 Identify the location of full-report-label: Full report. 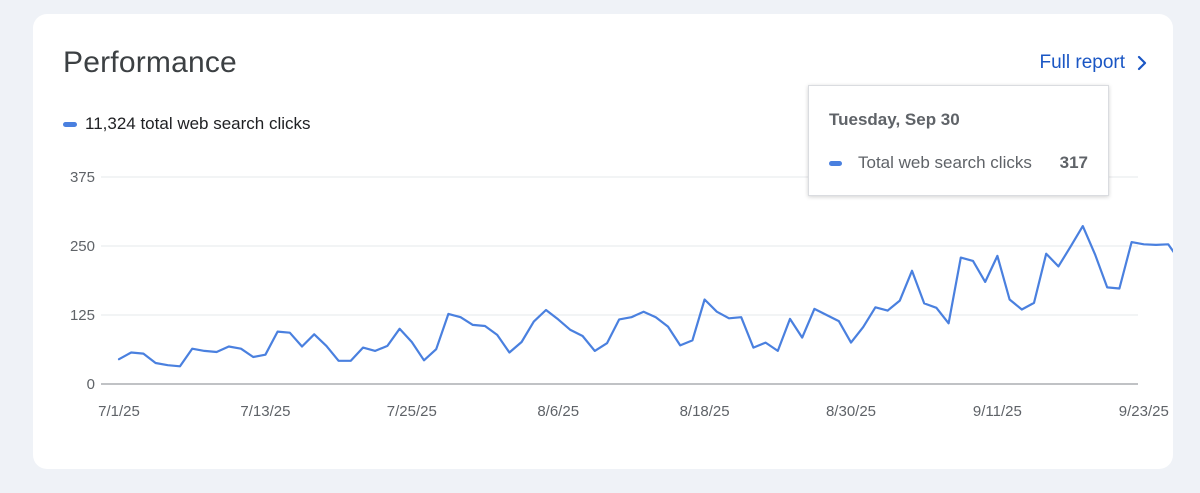
(1082, 62).